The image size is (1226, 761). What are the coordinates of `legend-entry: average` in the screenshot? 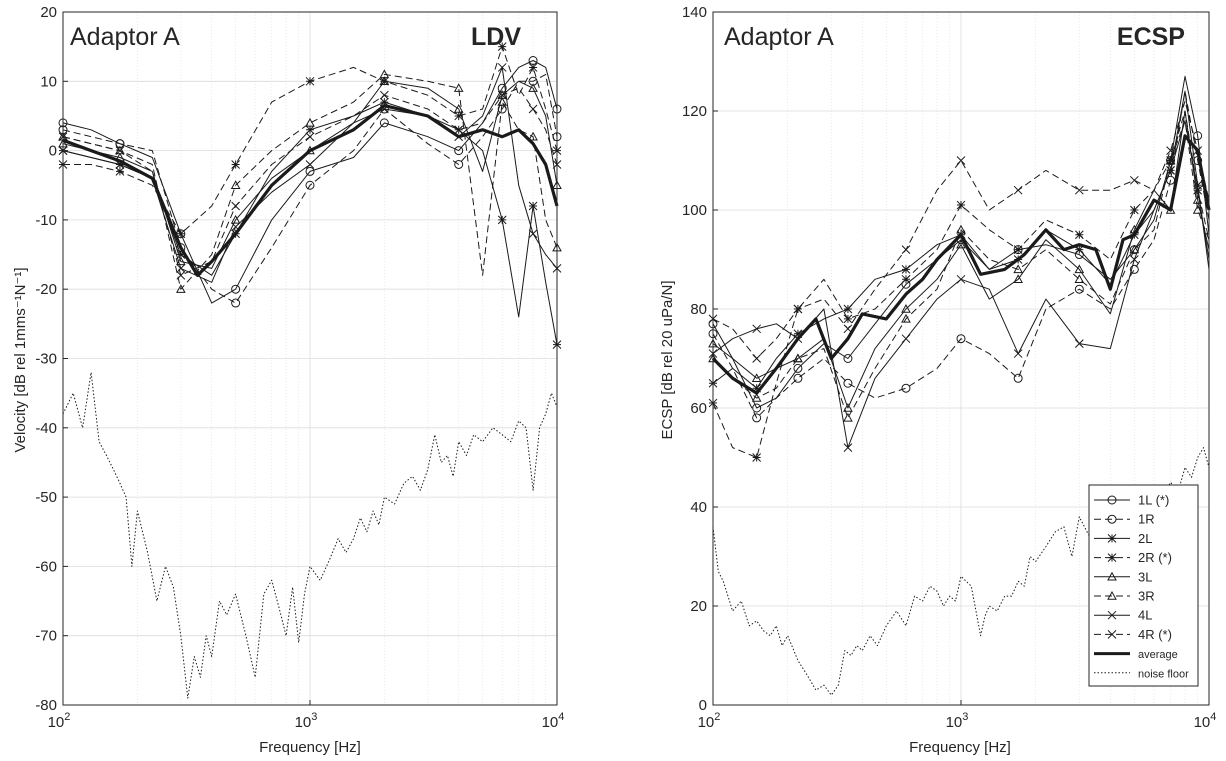 It's located at (1136, 655).